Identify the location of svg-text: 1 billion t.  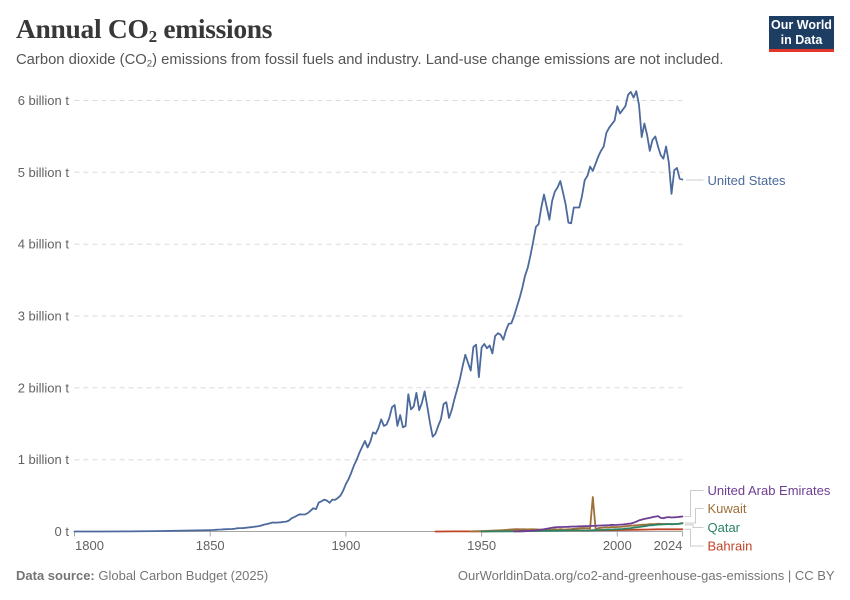
(44, 459).